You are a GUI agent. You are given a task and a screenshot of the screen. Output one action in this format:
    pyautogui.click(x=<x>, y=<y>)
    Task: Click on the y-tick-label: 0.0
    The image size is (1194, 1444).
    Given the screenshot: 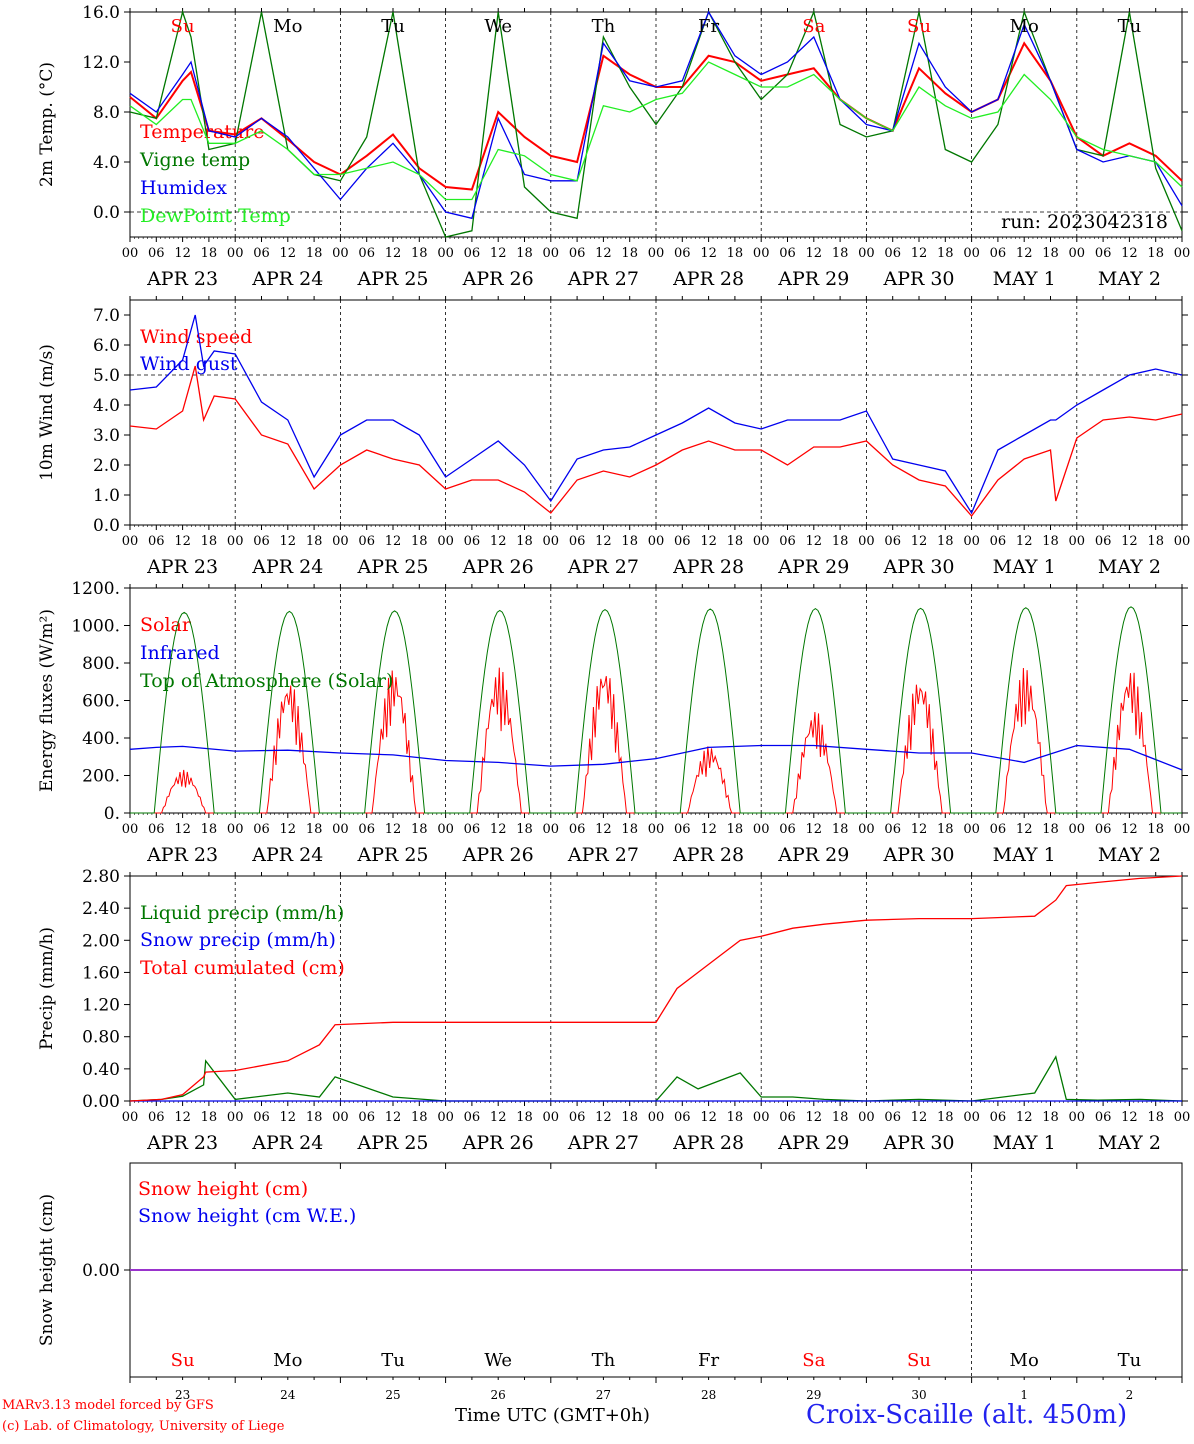 What is the action you would take?
    pyautogui.click(x=106, y=526)
    